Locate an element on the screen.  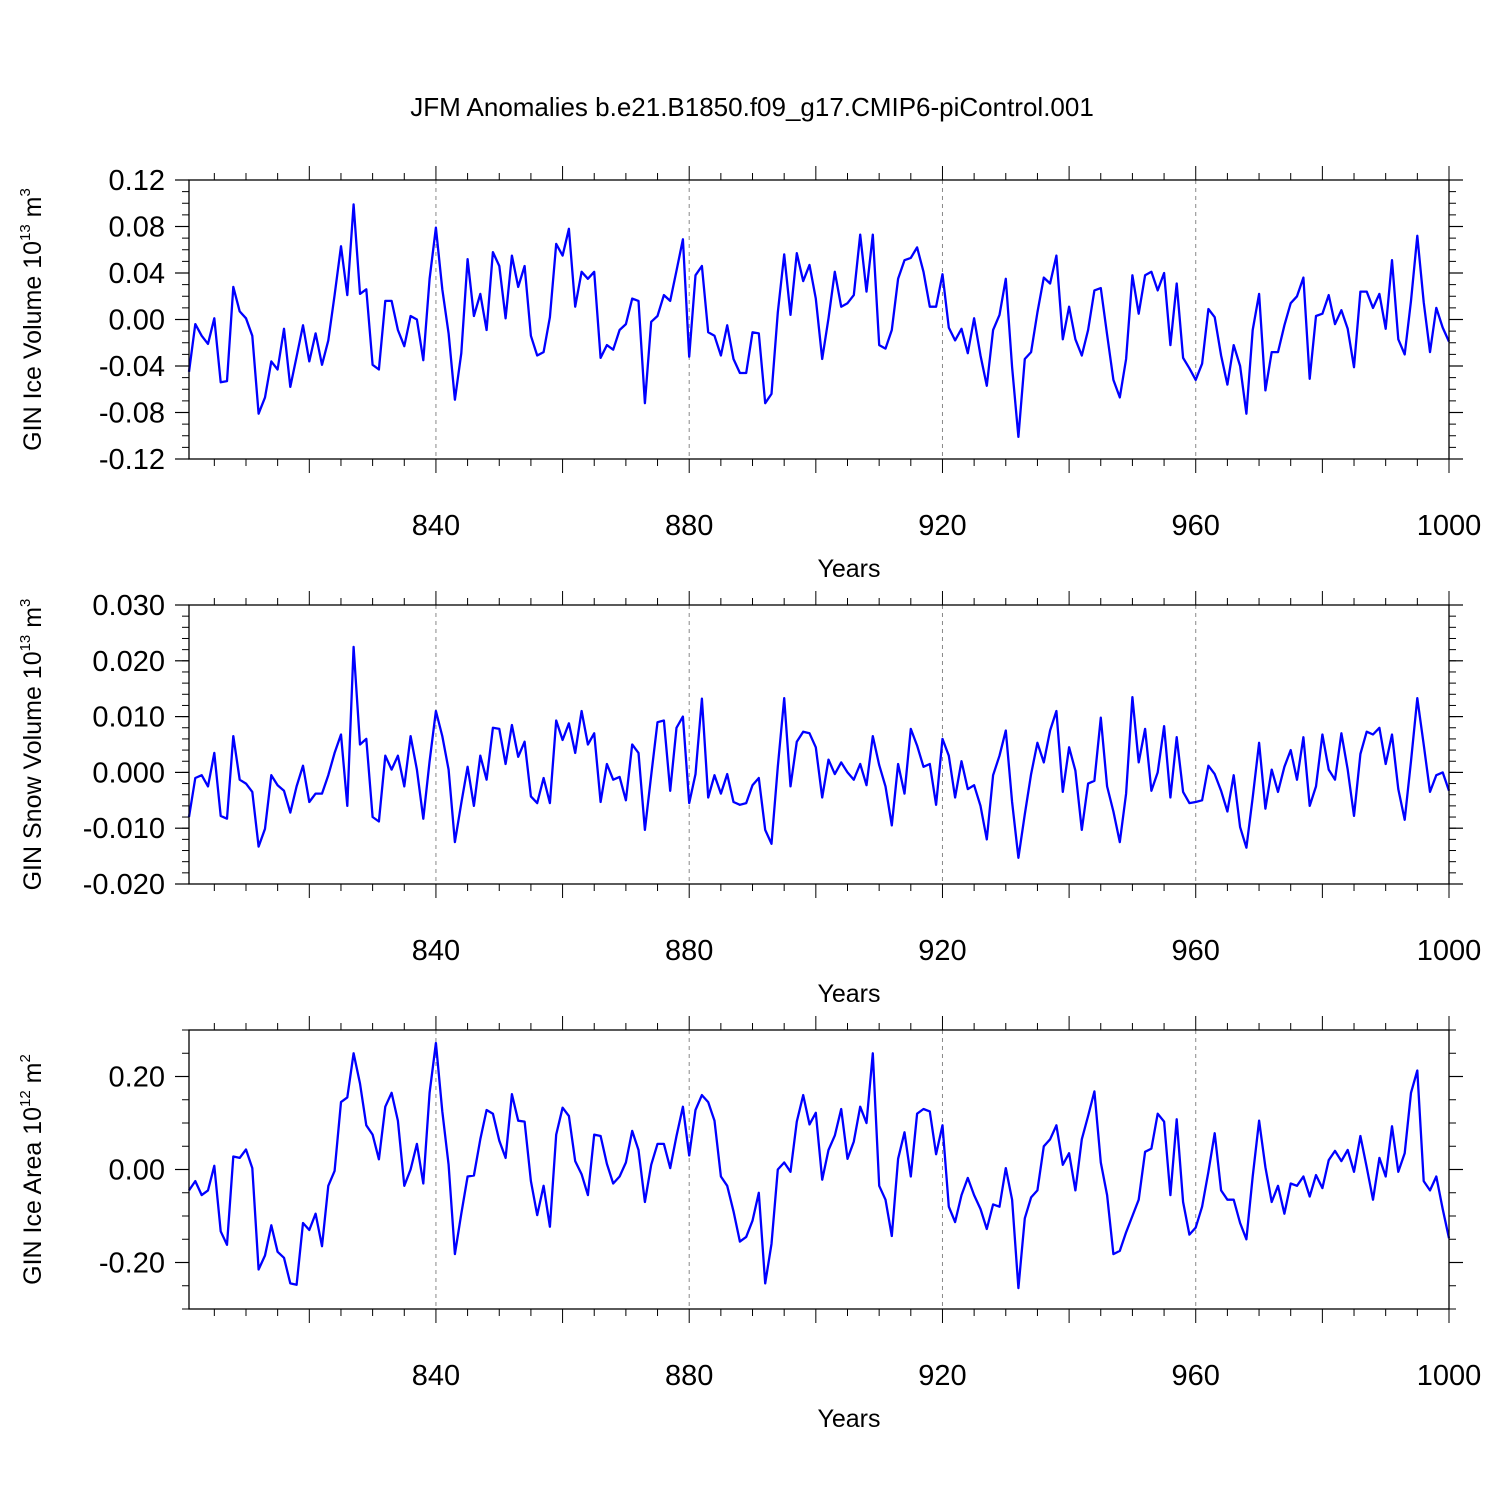
y-tick-label: 0.000 is located at coordinates (128, 773).